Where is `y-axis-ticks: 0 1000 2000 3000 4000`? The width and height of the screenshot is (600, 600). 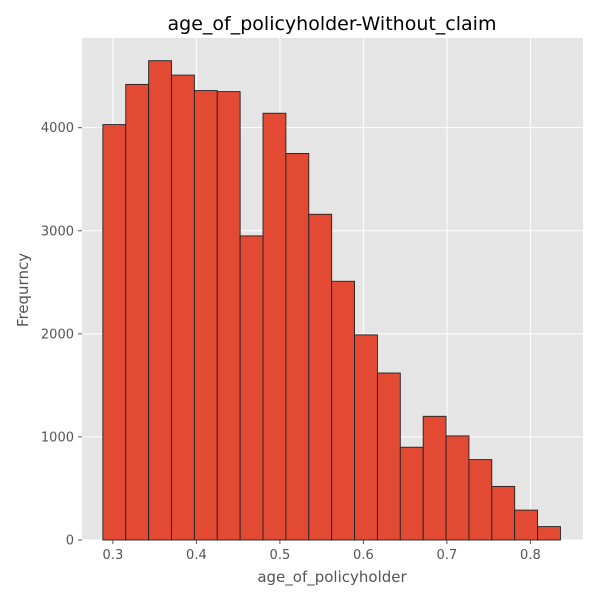
y-axis-ticks: 0 1000 2000 3000 4000 is located at coordinates (61, 335).